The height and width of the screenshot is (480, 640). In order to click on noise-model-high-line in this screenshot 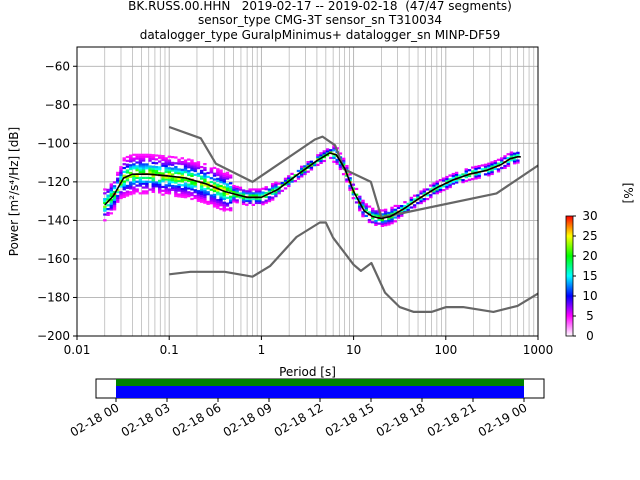, I will do `click(353, 172)`.